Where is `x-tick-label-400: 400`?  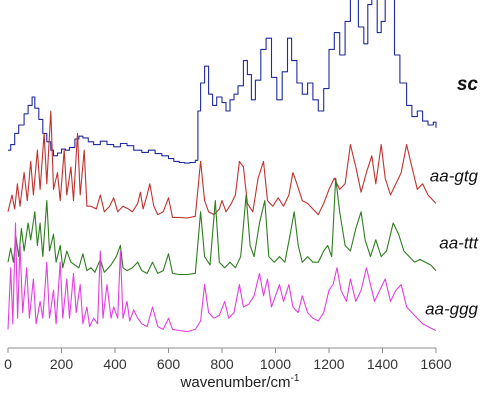
x-tick-label-400: 400 is located at coordinates (115, 364).